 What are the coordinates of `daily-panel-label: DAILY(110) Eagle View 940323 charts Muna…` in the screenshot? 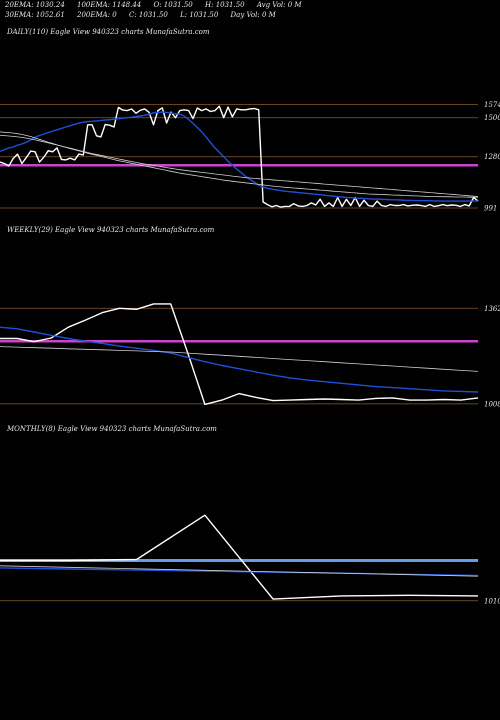 It's located at (108, 32).